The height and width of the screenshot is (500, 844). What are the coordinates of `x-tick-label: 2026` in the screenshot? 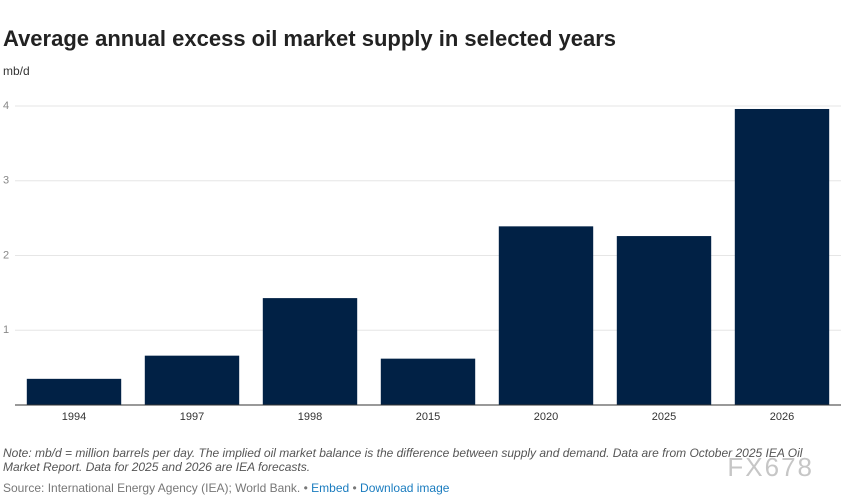 It's located at (782, 417).